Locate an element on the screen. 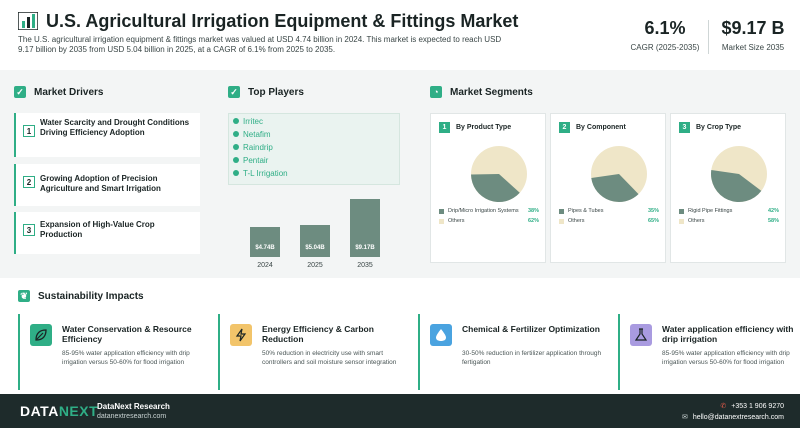  legend-percent: 58% is located at coordinates (773, 221).